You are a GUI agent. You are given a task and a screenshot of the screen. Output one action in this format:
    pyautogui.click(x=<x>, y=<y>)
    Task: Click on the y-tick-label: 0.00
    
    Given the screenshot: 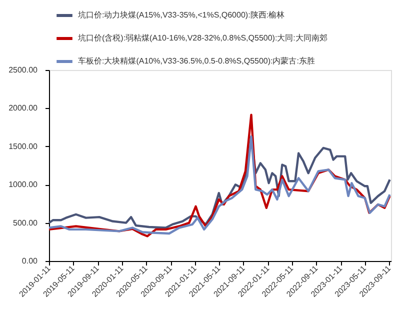 What is the action you would take?
    pyautogui.click(x=30, y=261)
    